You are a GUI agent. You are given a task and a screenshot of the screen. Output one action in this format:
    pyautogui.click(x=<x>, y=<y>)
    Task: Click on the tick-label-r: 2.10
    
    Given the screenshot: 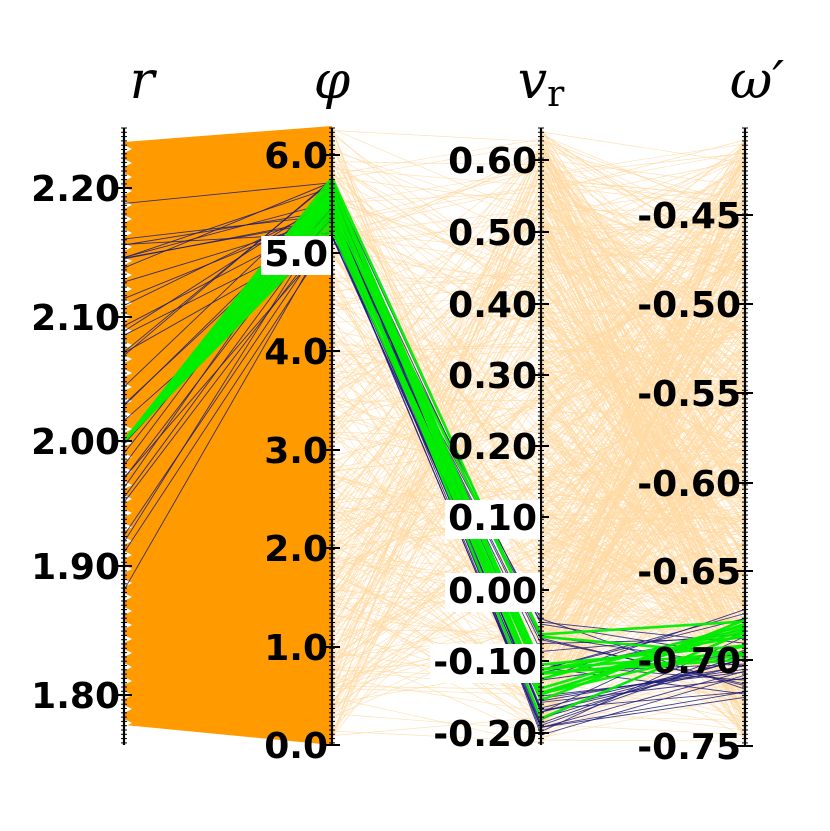 What is the action you would take?
    pyautogui.click(x=75, y=318)
    